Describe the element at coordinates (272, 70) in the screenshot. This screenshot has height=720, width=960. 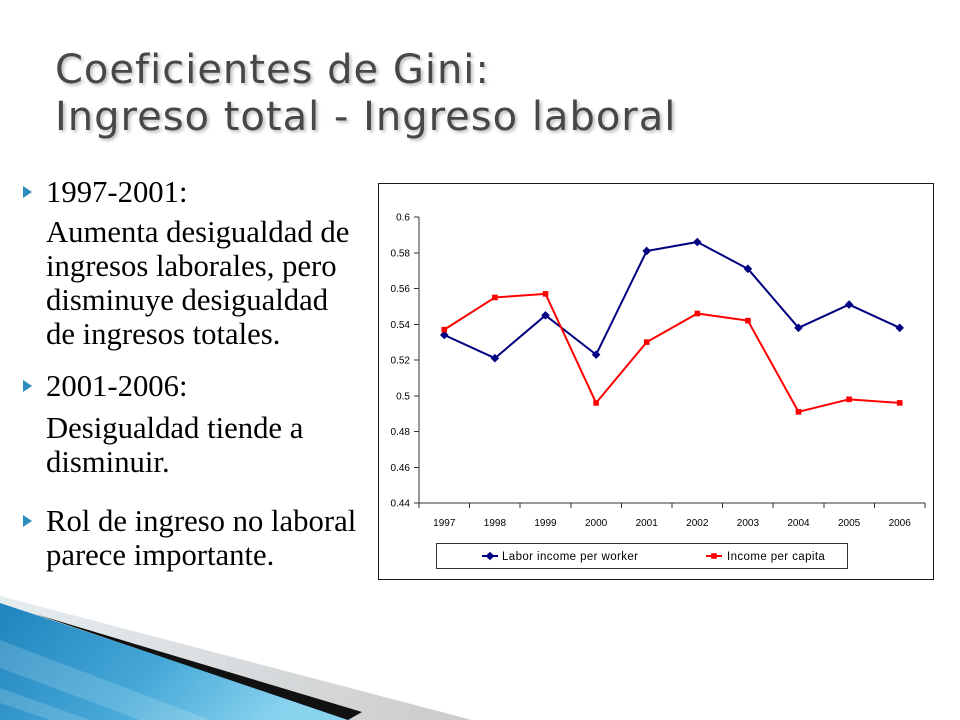
I see `title-line-1: Coeficientes de Gini:` at that location.